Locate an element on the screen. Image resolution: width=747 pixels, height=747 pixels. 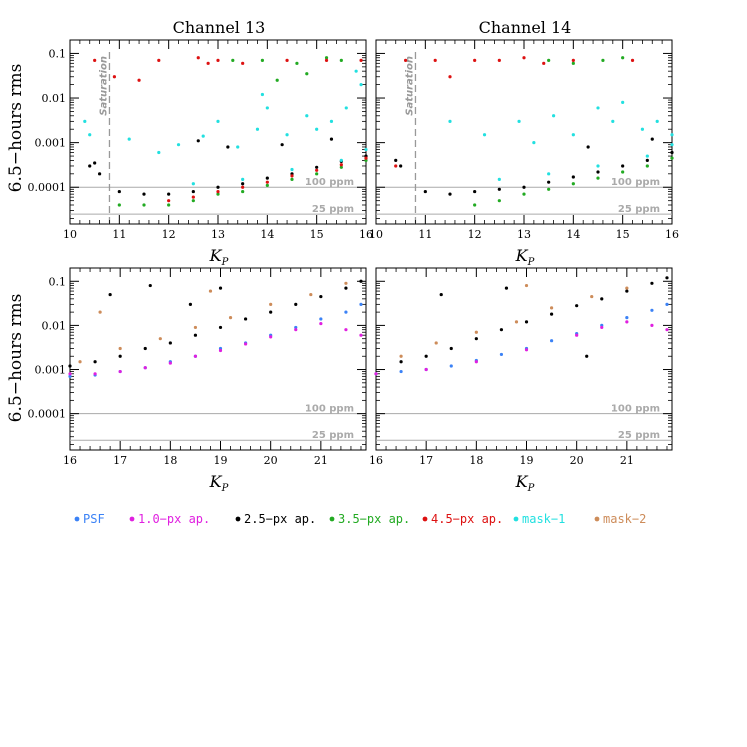
y-tick-label: 0.01 is located at coordinates (54, 325).